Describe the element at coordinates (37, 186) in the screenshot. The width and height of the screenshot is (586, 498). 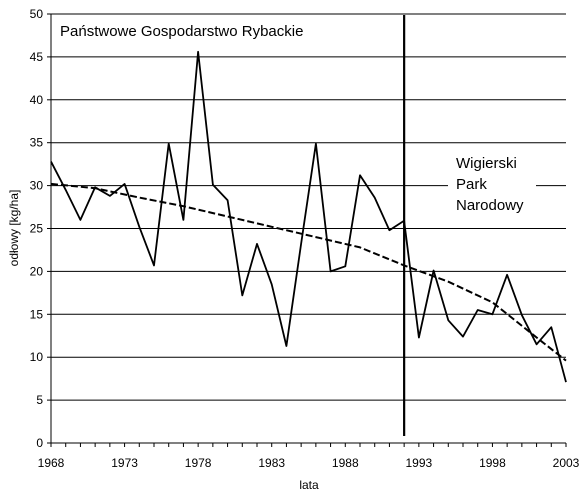
I see `y-tick-label: 30` at that location.